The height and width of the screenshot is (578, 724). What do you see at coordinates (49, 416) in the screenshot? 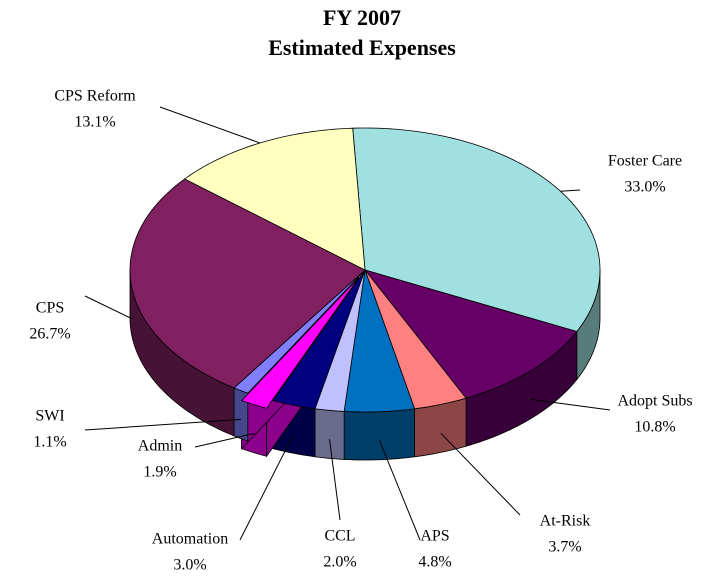
I see `slice-label: SWI` at bounding box center [49, 416].